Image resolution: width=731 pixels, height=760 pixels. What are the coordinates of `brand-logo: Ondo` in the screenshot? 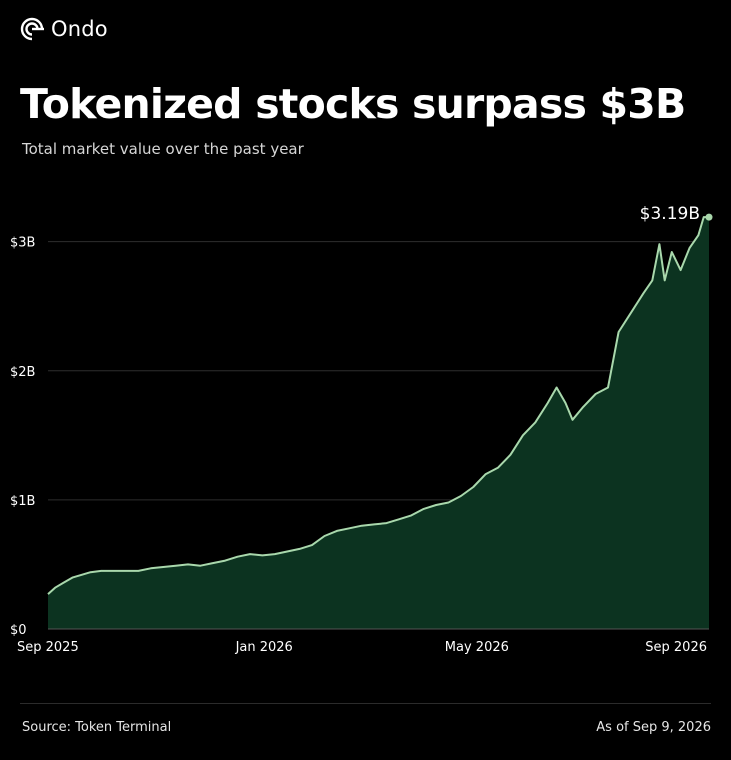 It's located at (64, 29).